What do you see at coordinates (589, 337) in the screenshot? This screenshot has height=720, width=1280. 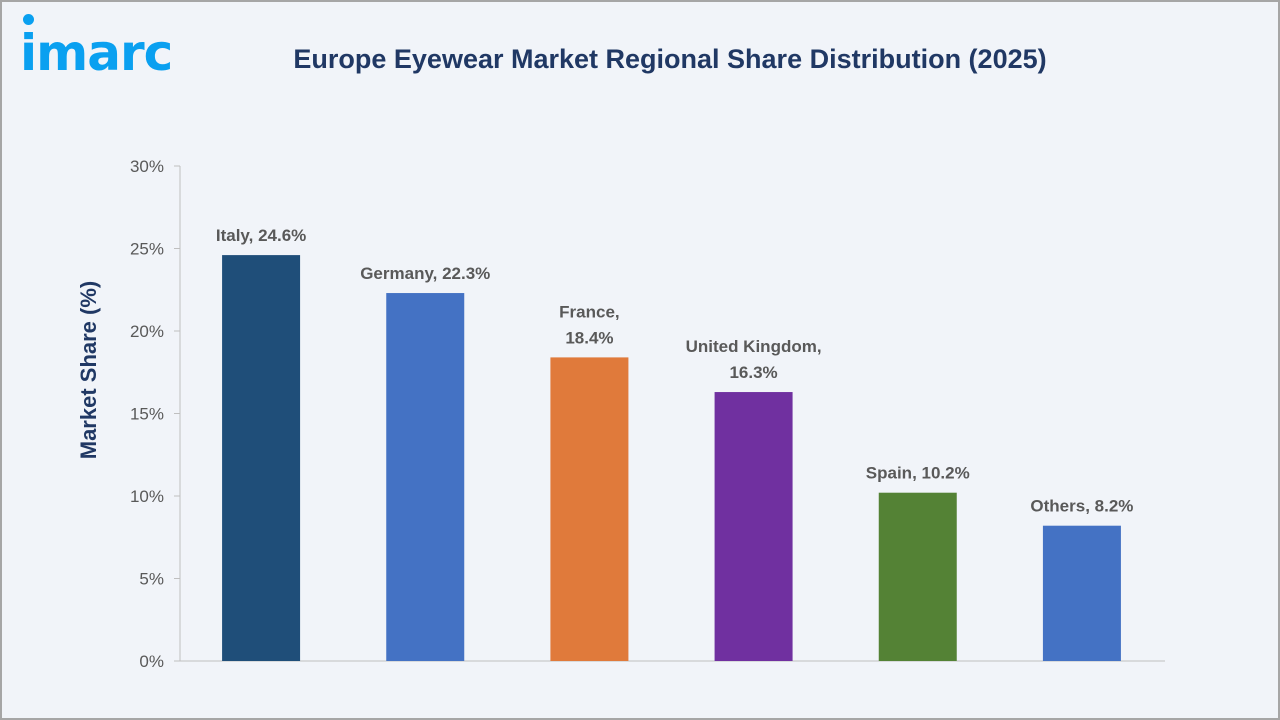 I see `data-label: 18.4%` at bounding box center [589, 337].